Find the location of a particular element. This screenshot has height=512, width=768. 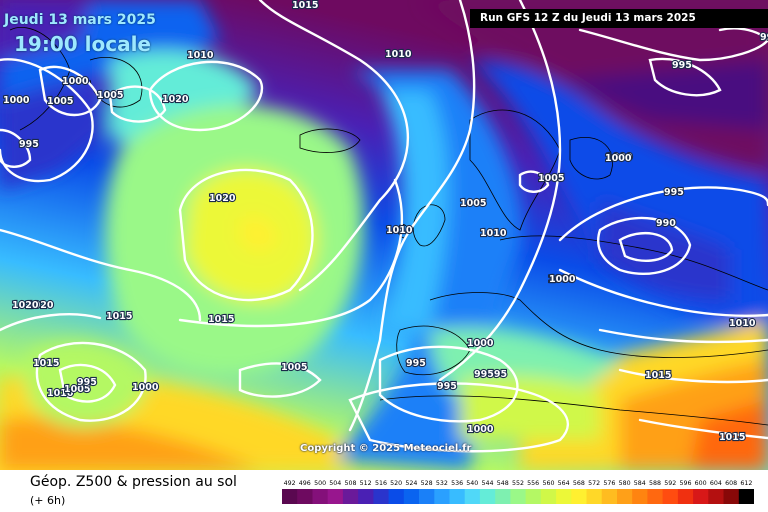

legend-value-label: 496 is located at coordinates (305, 483).